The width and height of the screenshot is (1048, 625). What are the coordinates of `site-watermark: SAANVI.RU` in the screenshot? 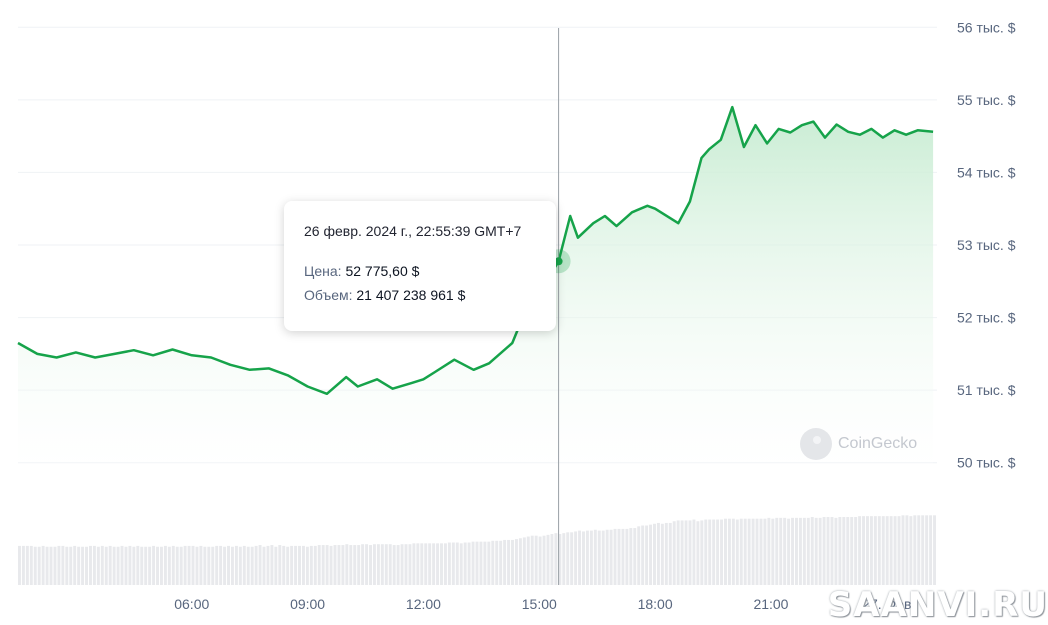 It's located at (937, 605).